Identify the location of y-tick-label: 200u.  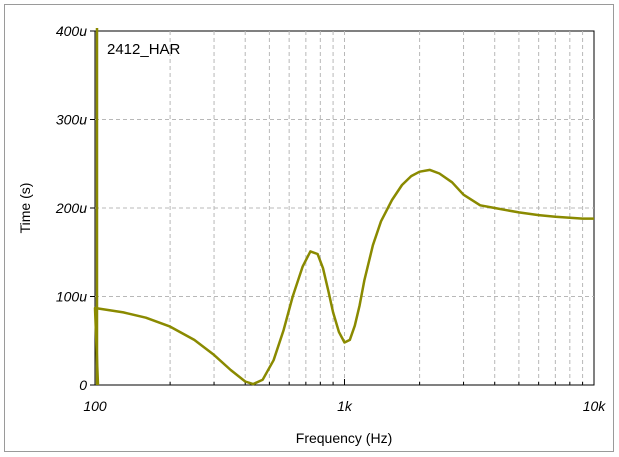
(71, 208).